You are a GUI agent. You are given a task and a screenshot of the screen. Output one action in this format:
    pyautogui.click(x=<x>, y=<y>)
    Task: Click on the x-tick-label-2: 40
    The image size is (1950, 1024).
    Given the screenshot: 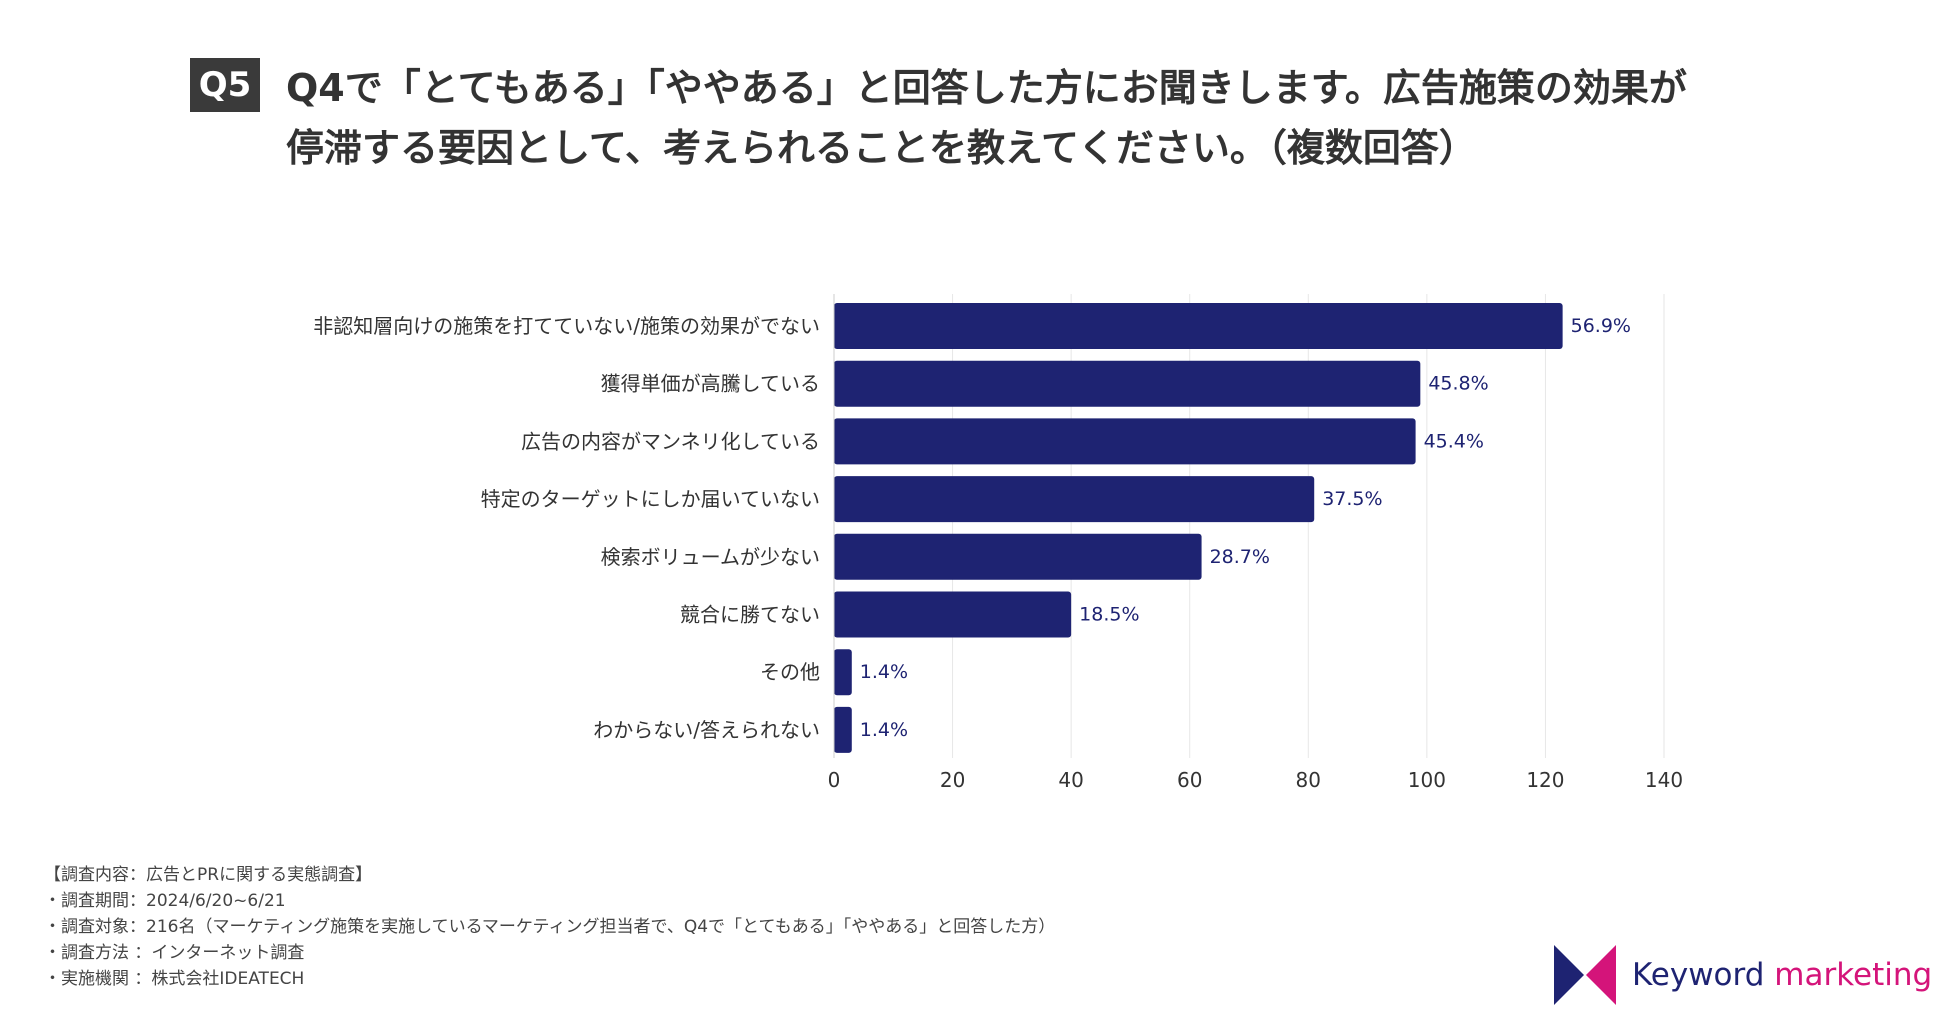 What is the action you would take?
    pyautogui.click(x=1070, y=780)
    